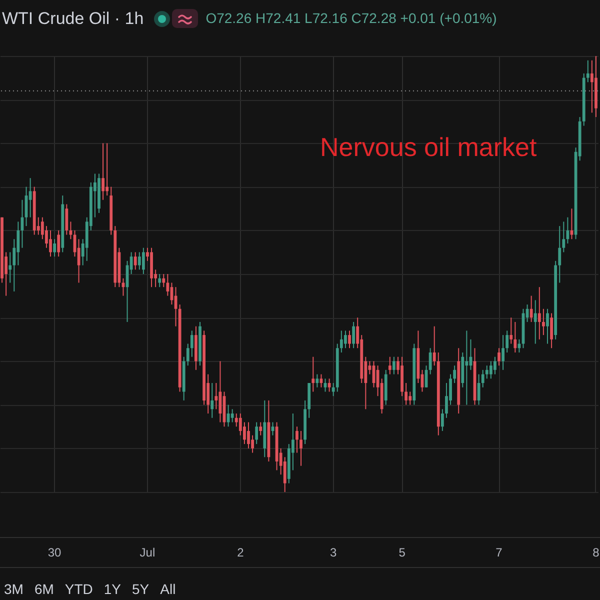 This screenshot has width=600, height=600. Describe the element at coordinates (596, 553) in the screenshot. I see `x-tick-label: 8` at that location.